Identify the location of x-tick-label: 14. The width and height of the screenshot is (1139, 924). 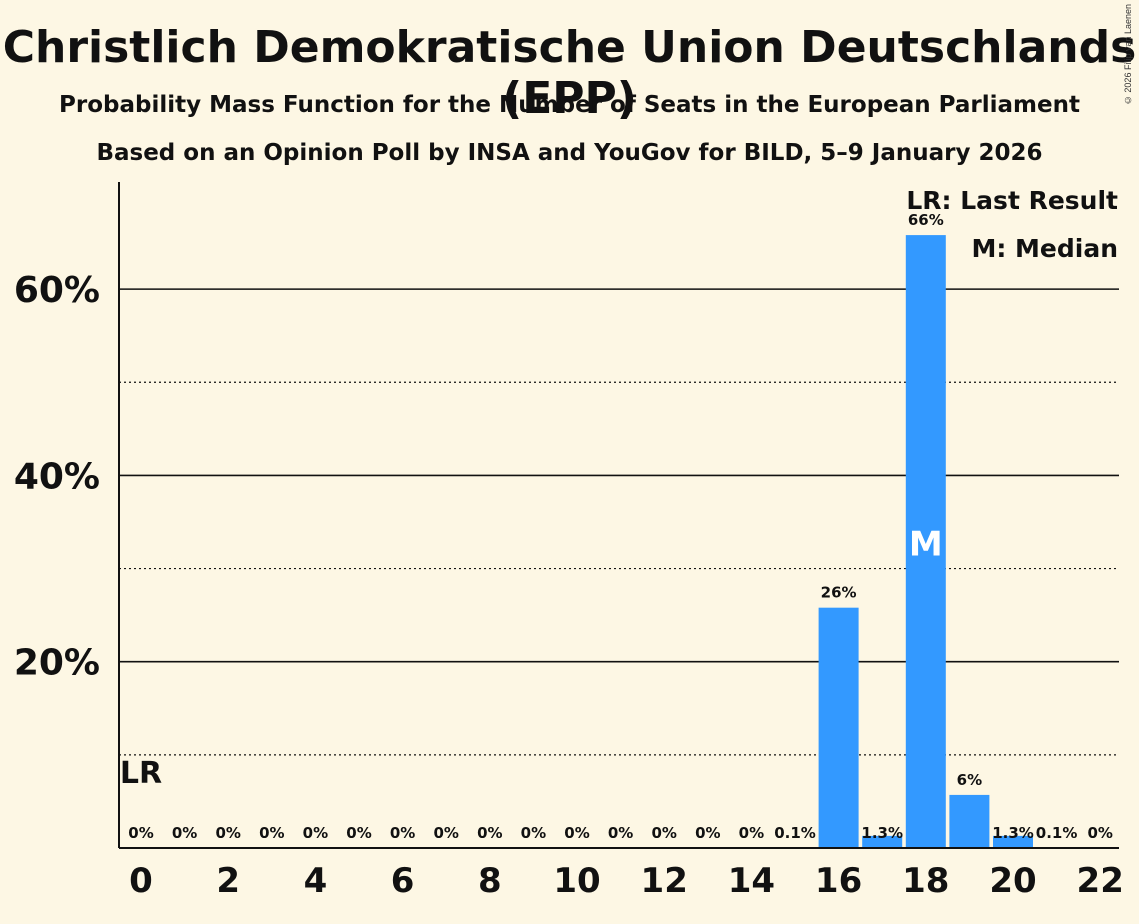
(751, 881).